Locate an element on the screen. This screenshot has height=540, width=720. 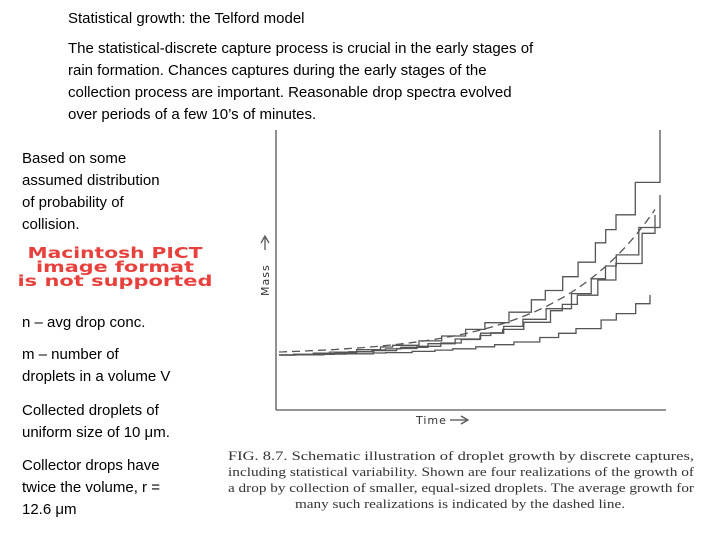
intro-line: over periods of a few 10’s of minutes. is located at coordinates (192, 114).